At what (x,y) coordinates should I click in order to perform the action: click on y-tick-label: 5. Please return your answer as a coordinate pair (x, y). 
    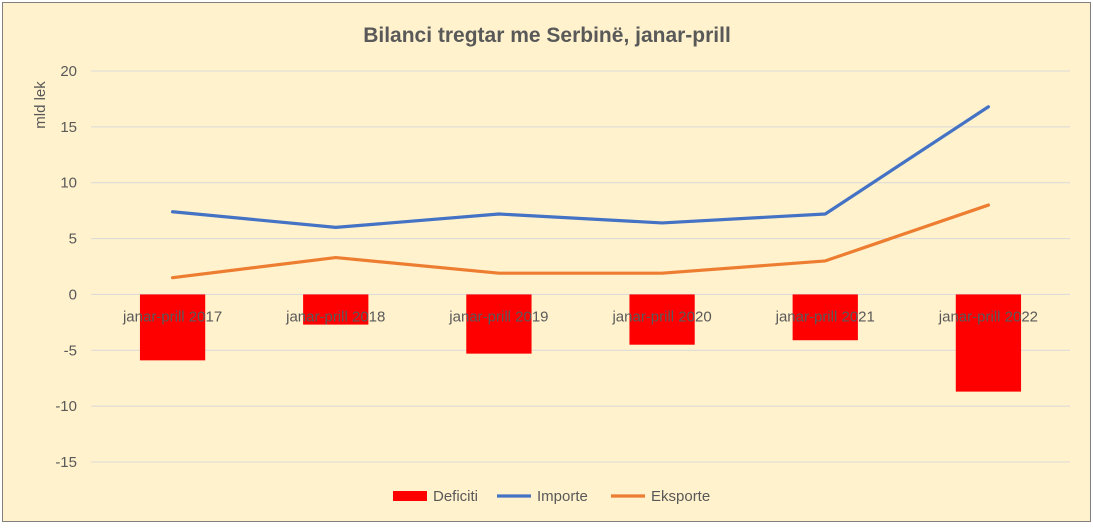
    Looking at the image, I should click on (73, 239).